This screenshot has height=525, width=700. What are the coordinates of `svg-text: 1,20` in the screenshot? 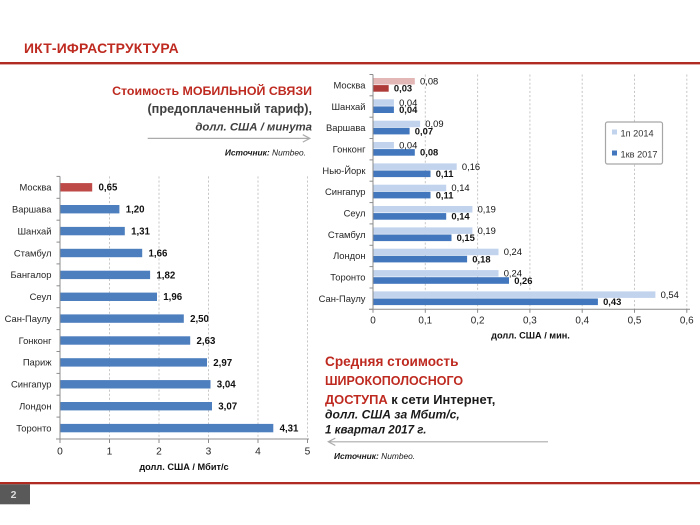 It's located at (135, 210).